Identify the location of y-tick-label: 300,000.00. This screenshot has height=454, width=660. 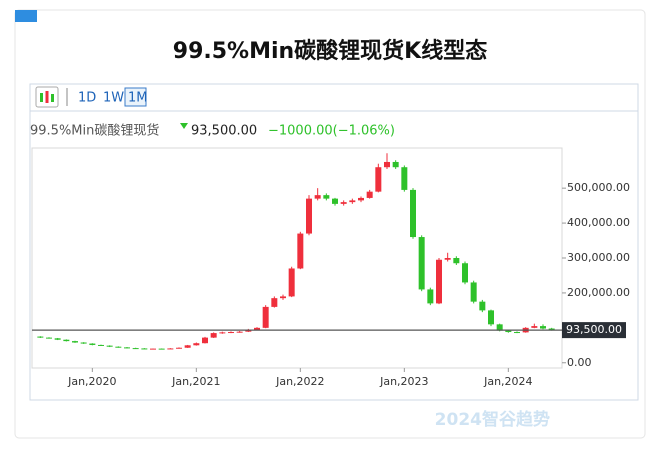
(598, 257).